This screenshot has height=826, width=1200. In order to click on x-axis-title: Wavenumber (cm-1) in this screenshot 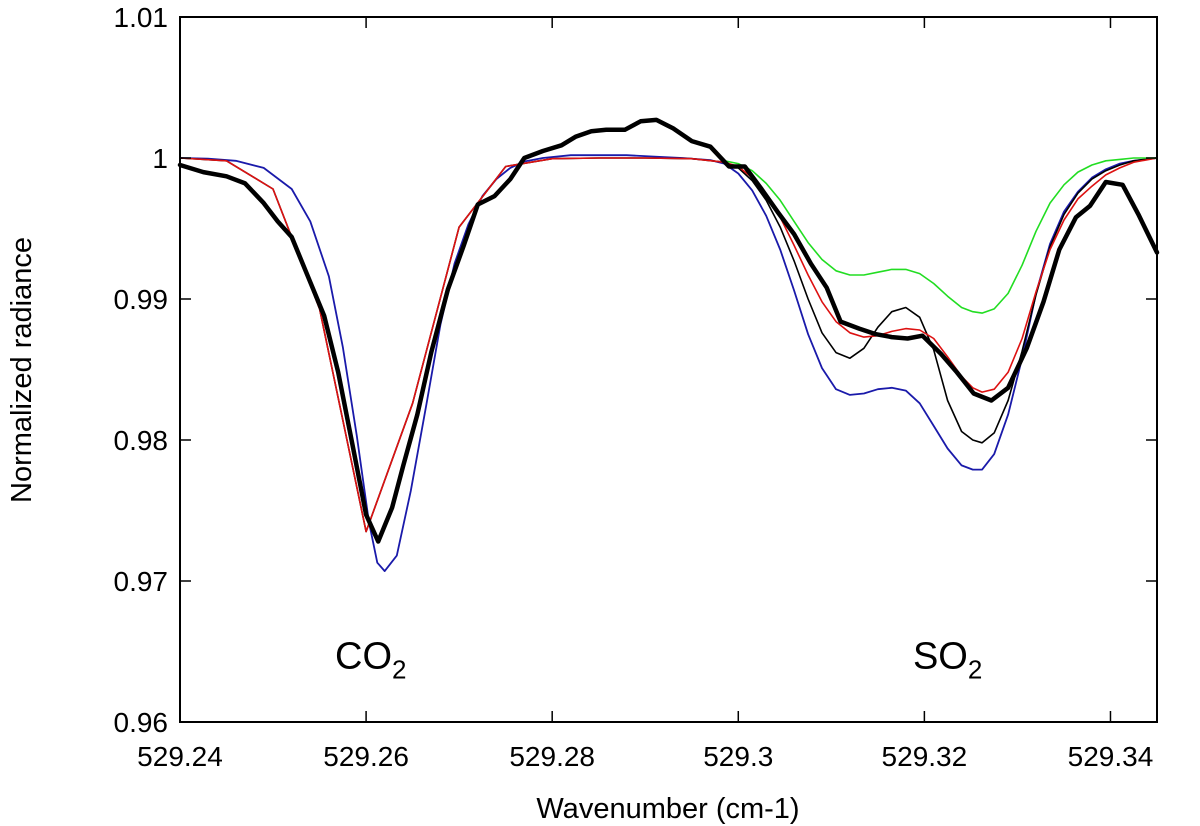, I will do `click(667, 809)`.